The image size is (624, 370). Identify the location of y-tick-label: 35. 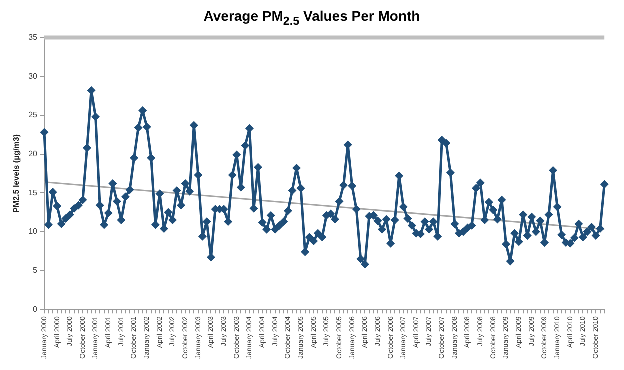
(33, 37).